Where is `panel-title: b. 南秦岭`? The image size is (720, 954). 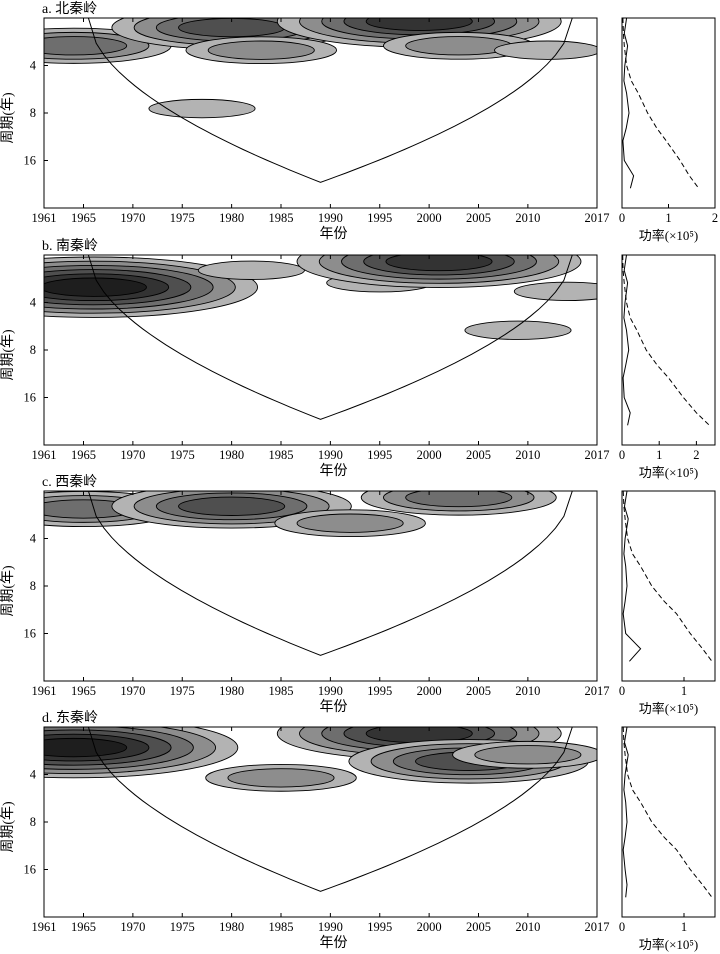
panel-title: b. 南秦岭 is located at coordinates (70, 246).